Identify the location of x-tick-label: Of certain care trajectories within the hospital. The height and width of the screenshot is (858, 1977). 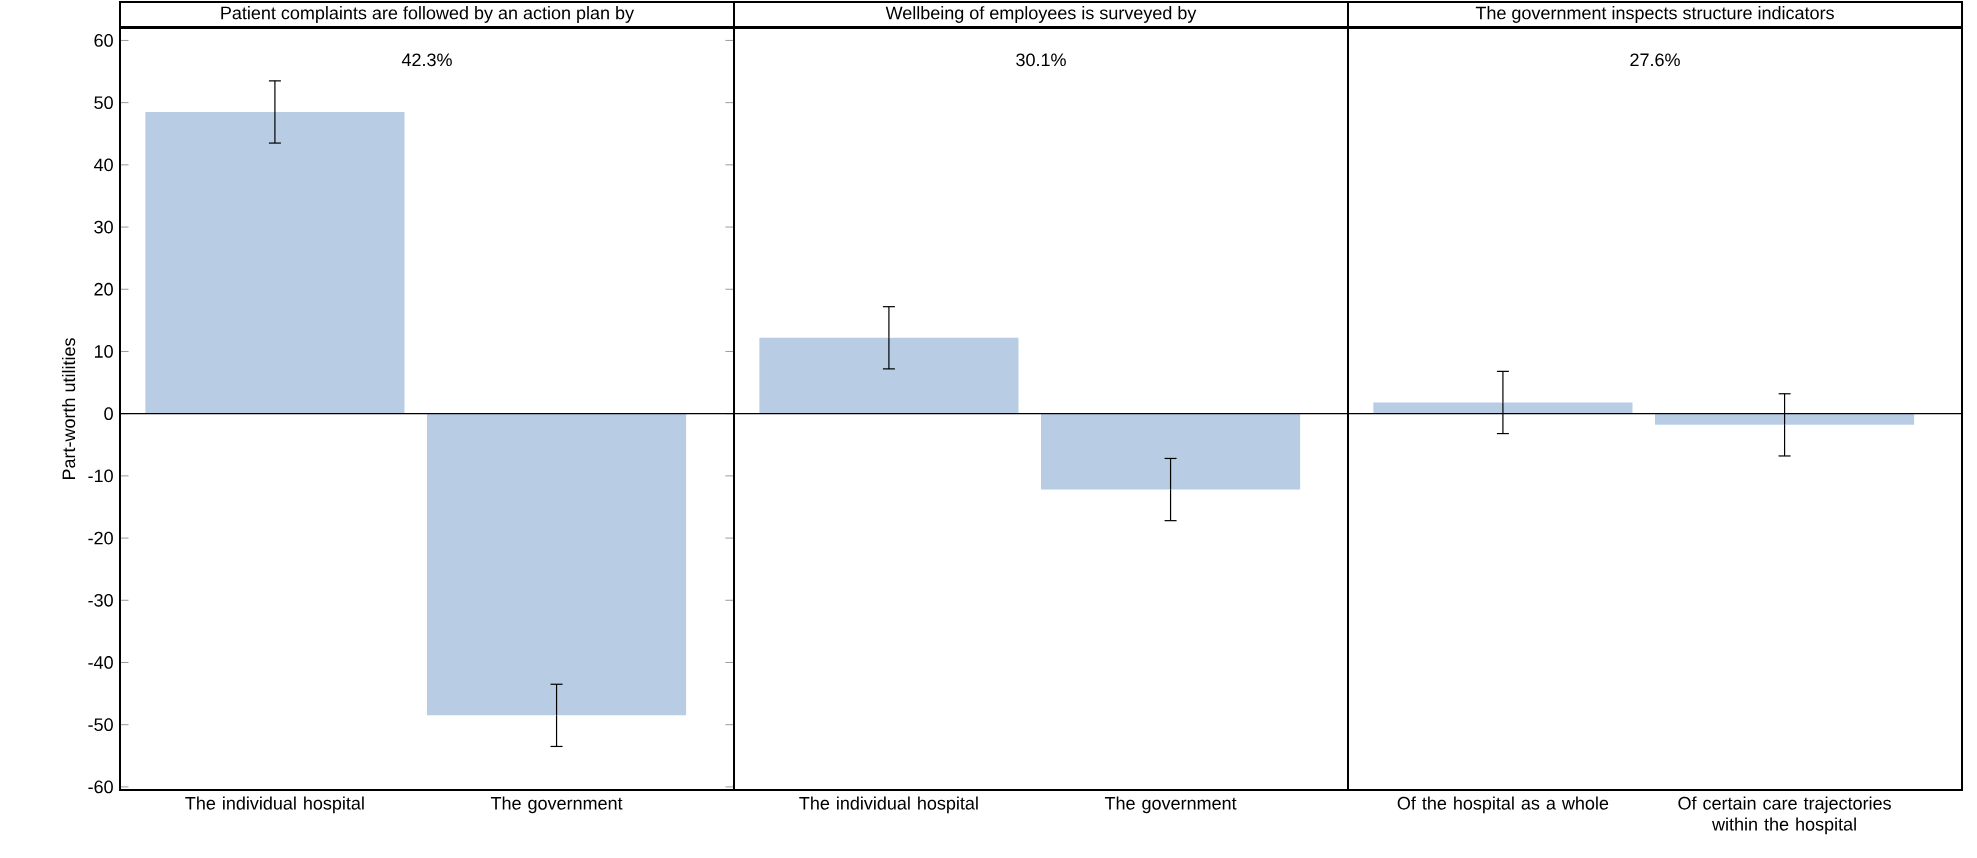
(1784, 815).